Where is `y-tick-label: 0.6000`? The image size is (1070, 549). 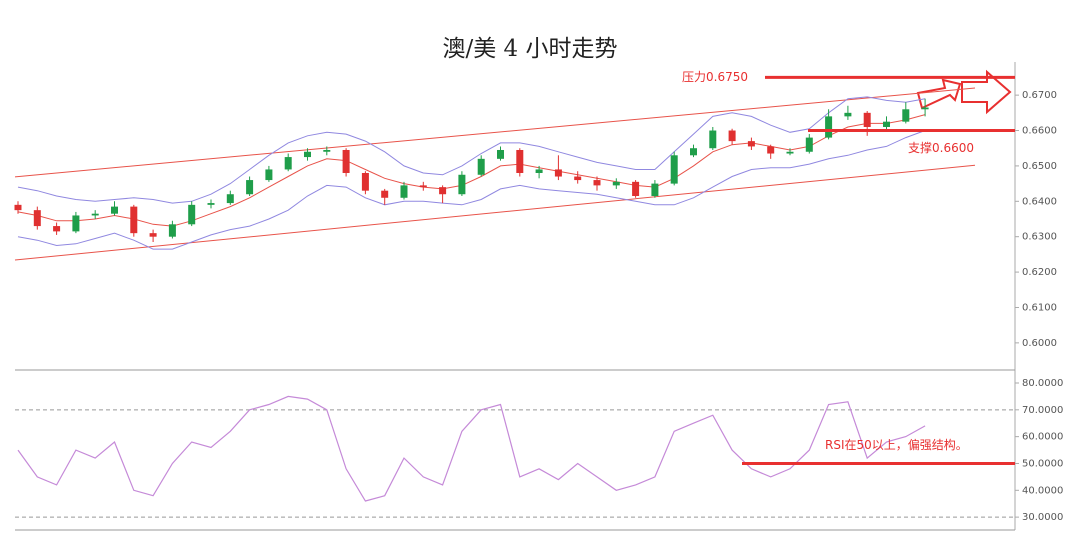 y-tick-label: 0.6000 is located at coordinates (1039, 343).